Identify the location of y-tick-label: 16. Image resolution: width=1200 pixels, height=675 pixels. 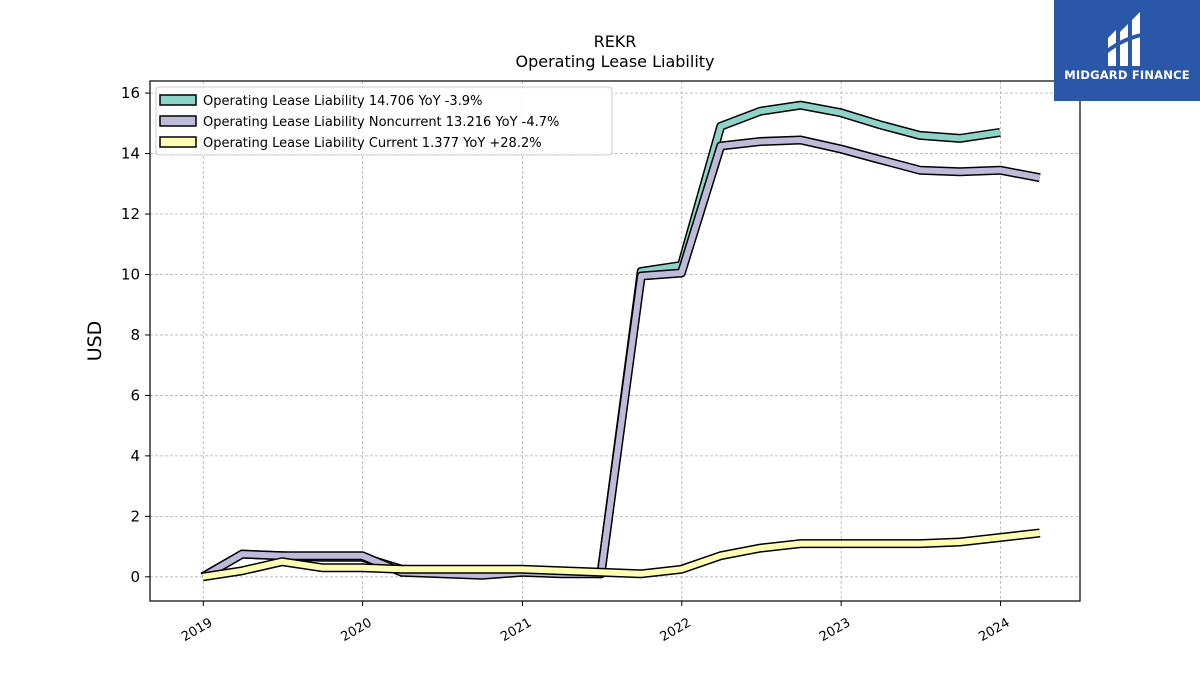
(130, 93).